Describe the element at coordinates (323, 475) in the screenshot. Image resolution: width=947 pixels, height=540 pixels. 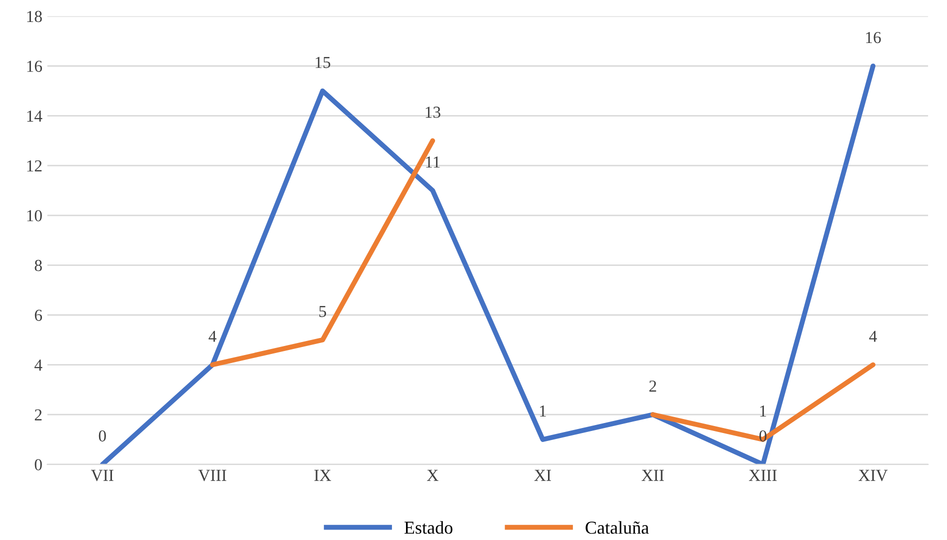
I see `x-tick-label: IX` at that location.